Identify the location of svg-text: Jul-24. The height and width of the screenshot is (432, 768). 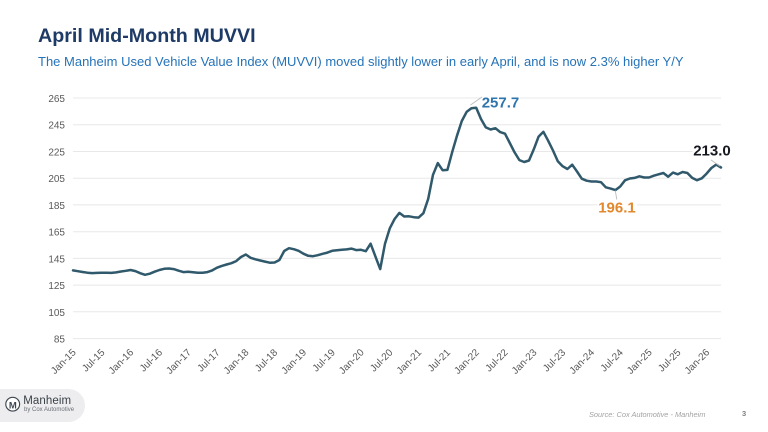
(612, 360).